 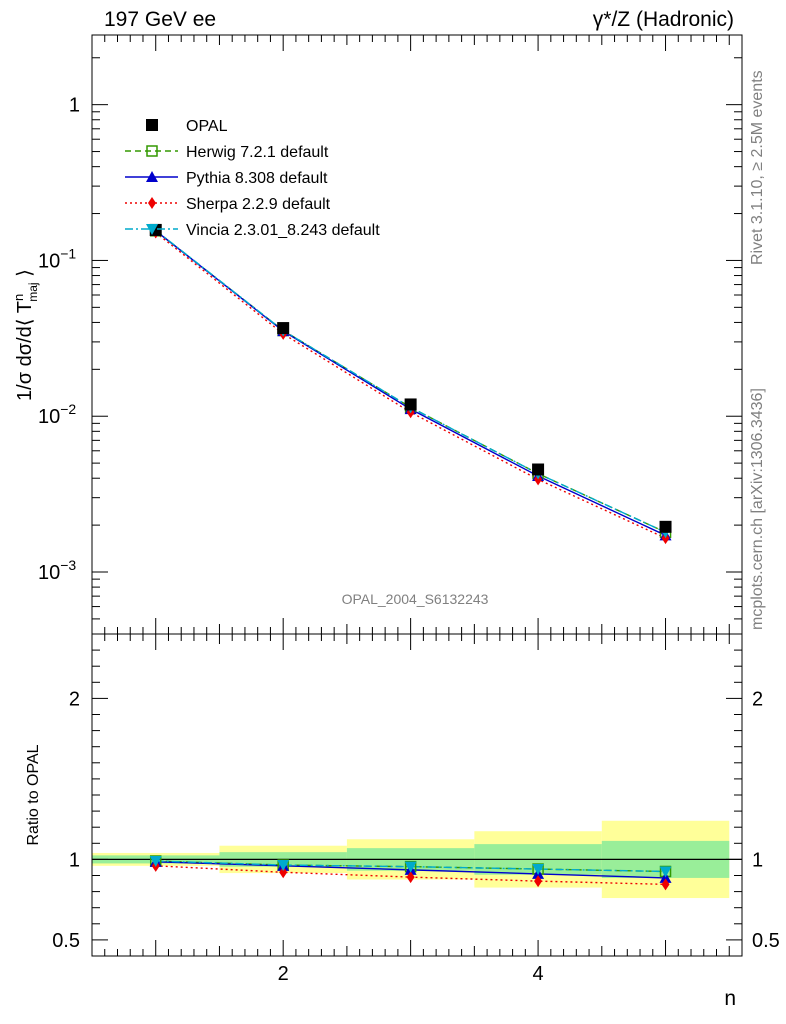 What do you see at coordinates (757, 699) in the screenshot?
I see `ratio-y-tick-label-right: 2` at bounding box center [757, 699].